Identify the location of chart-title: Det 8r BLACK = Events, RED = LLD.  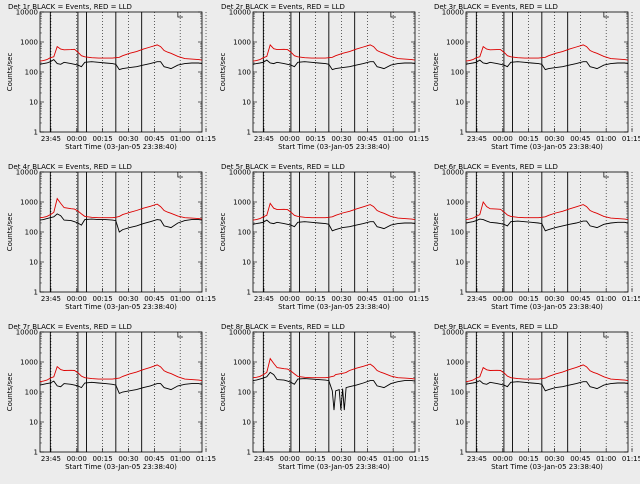
(283, 327).